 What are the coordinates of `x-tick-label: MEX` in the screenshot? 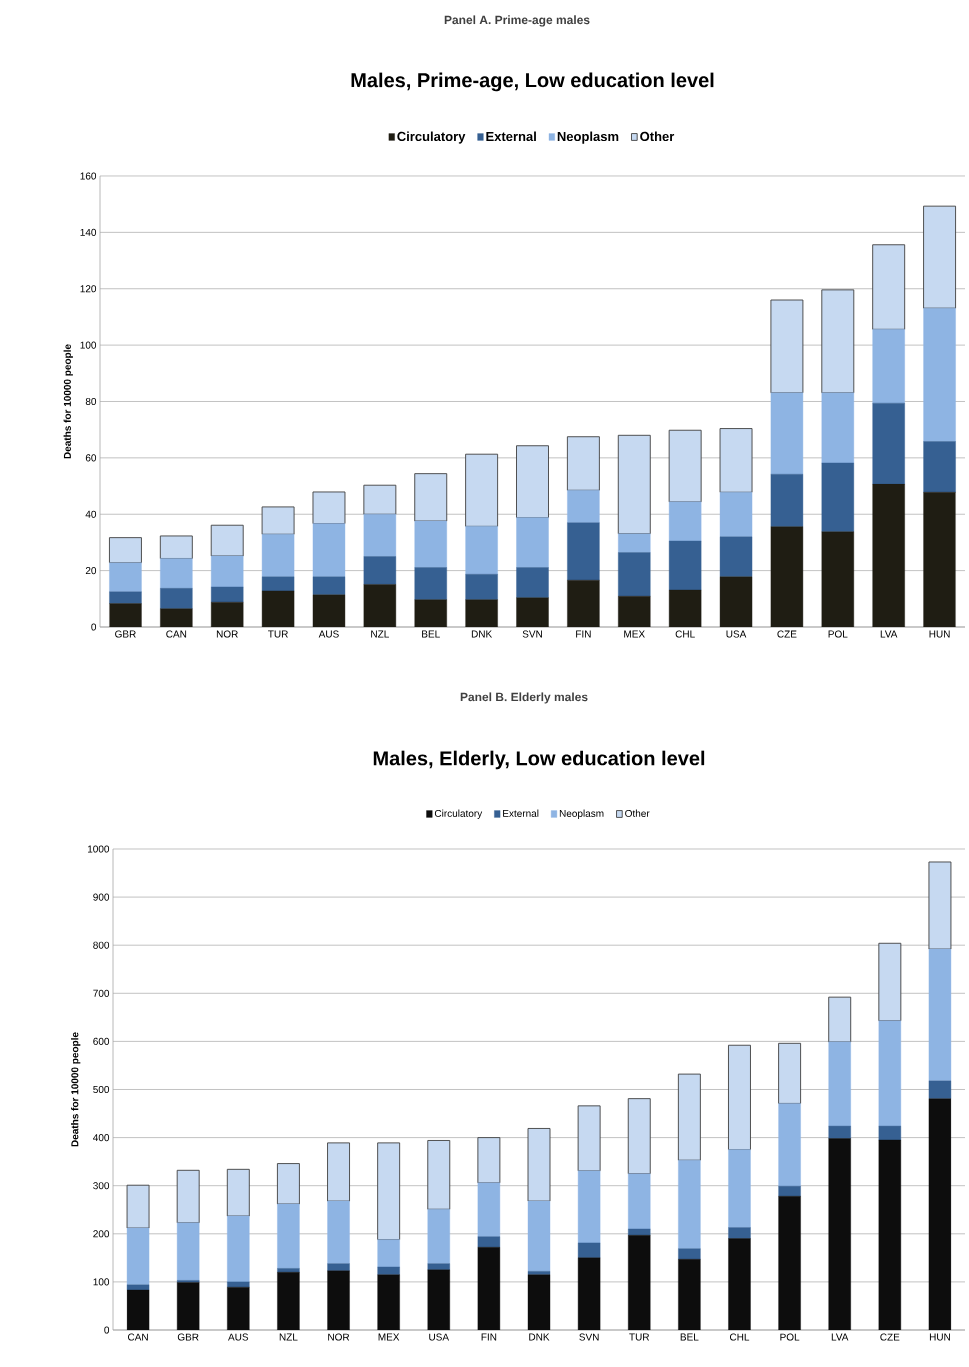 It's located at (389, 1337).